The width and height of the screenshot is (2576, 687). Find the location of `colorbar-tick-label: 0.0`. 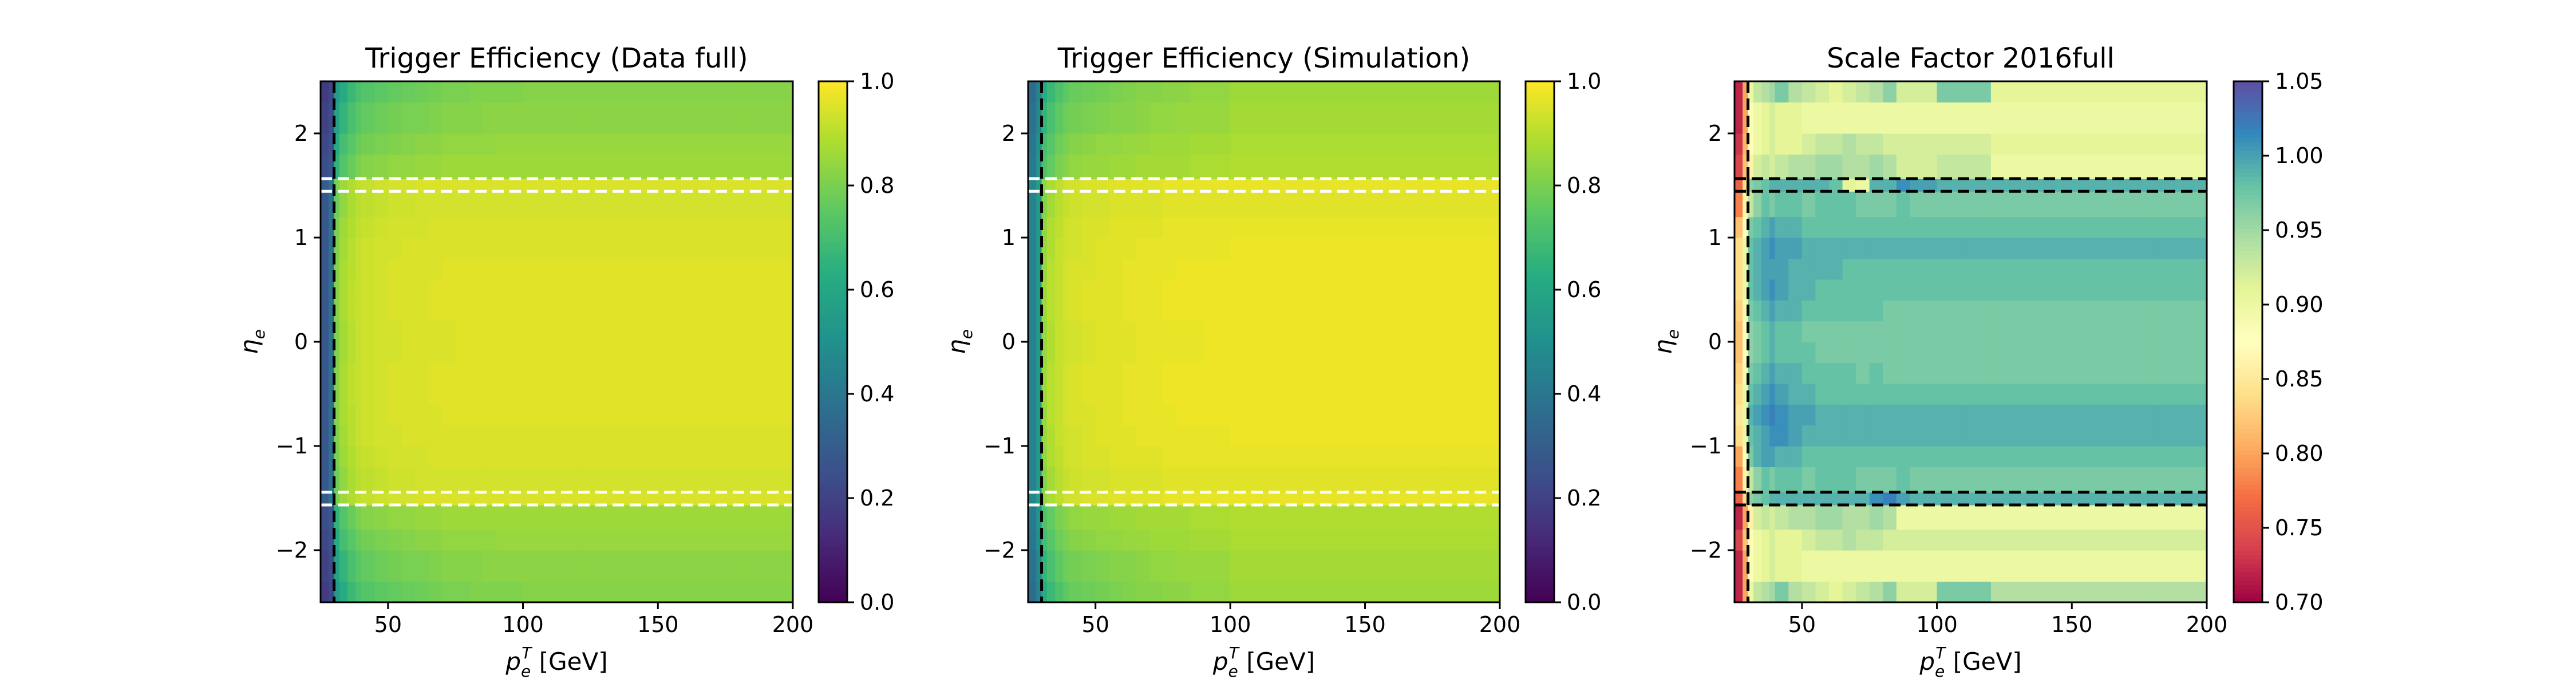

colorbar-tick-label: 0.0 is located at coordinates (1584, 603).